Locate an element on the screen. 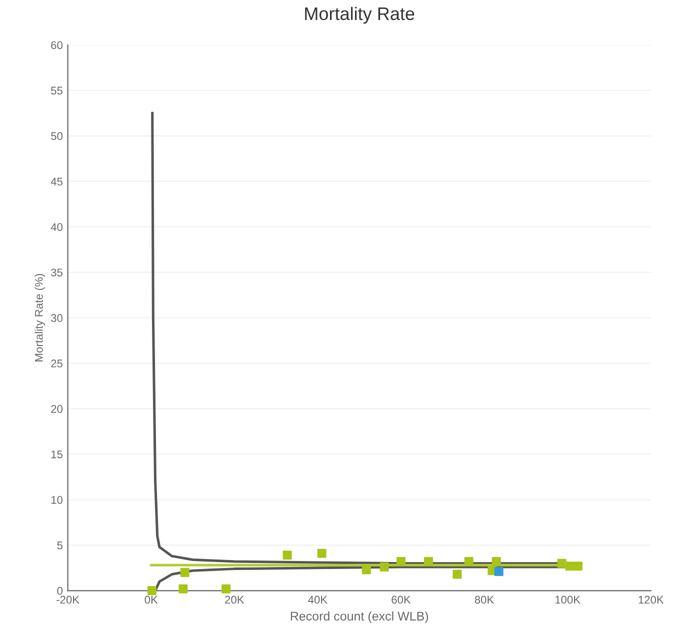 This screenshot has width=678, height=642. x-tick-label: -20K is located at coordinates (68, 600).